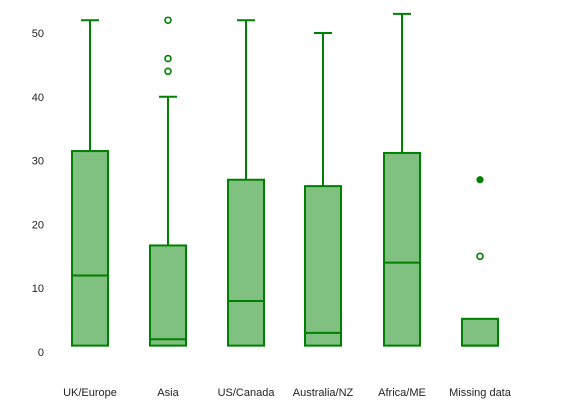 The width and height of the screenshot is (567, 410). Describe the element at coordinates (402, 393) in the screenshot. I see `x-category-label: Africa/ME` at that location.